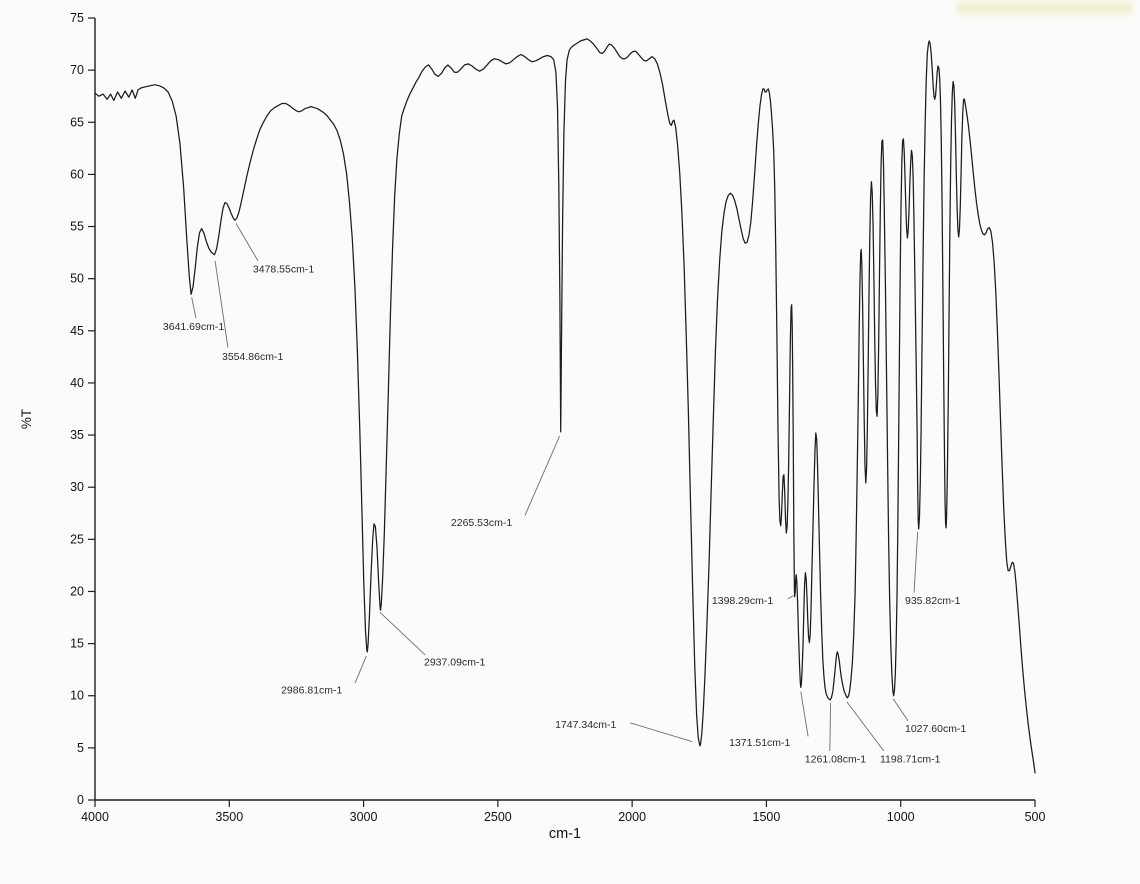  What do you see at coordinates (935, 729) in the screenshot?
I see `peak-label: 1027.60cm-1` at bounding box center [935, 729].